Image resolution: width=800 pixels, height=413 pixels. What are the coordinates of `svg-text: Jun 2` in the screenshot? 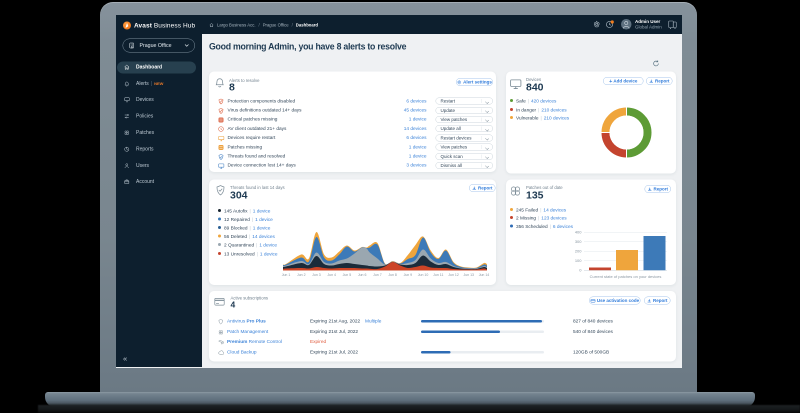 It's located at (301, 275).